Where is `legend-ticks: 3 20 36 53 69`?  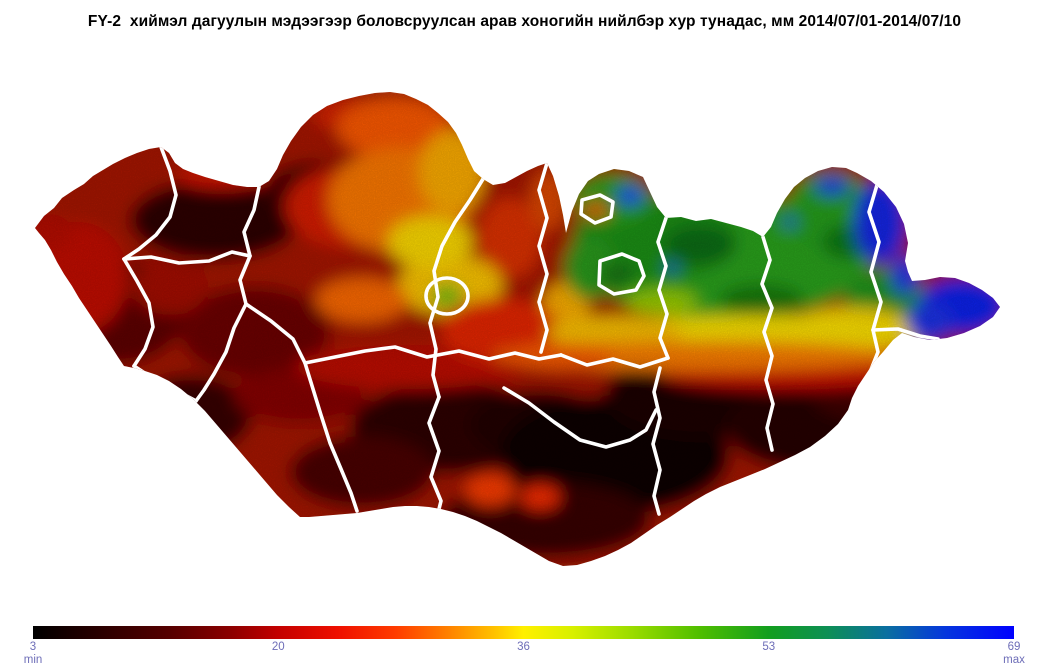 legend-ticks: 3 20 36 53 69 is located at coordinates (525, 647).